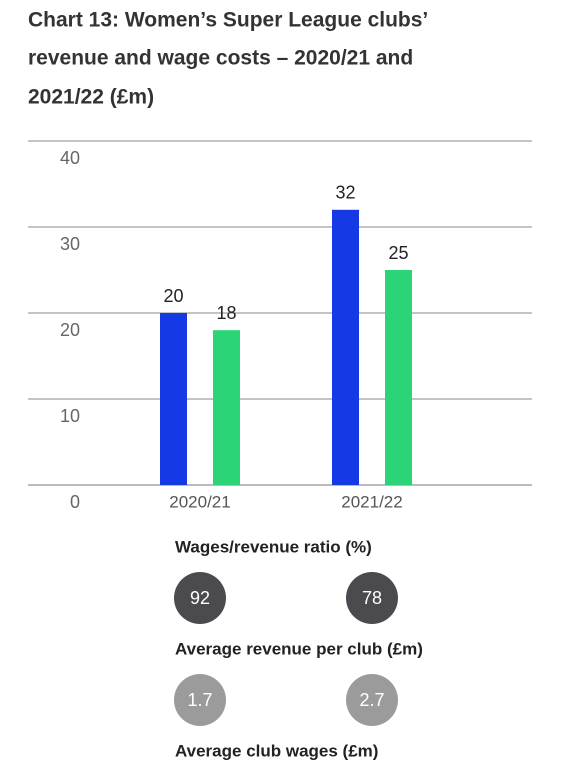 Image resolution: width=576 pixels, height=773 pixels. What do you see at coordinates (299, 648) in the screenshot?
I see `stat-title: Average revenue per club (£m)` at bounding box center [299, 648].